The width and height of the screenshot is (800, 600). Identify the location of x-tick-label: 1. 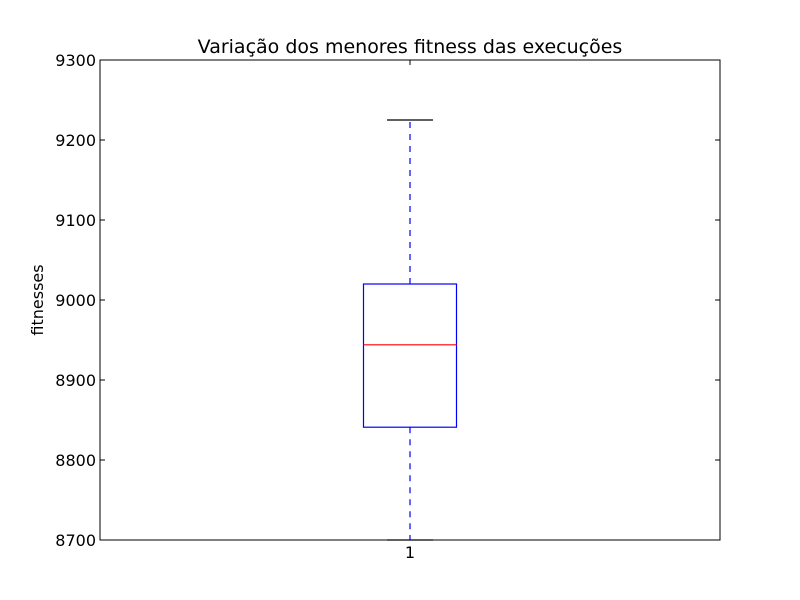
(410, 552).